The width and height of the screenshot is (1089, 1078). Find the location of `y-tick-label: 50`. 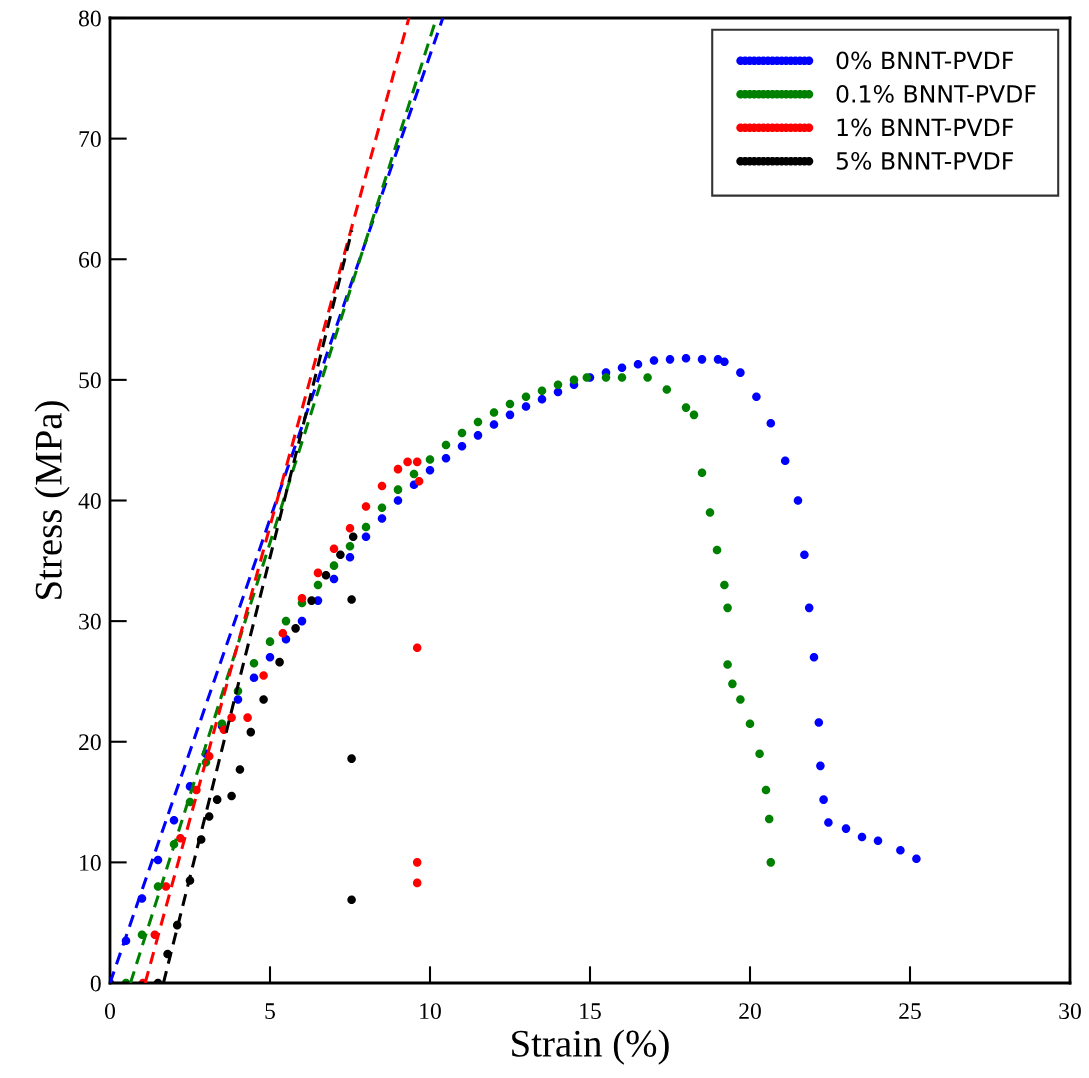

y-tick-label: 50 is located at coordinates (90, 380).